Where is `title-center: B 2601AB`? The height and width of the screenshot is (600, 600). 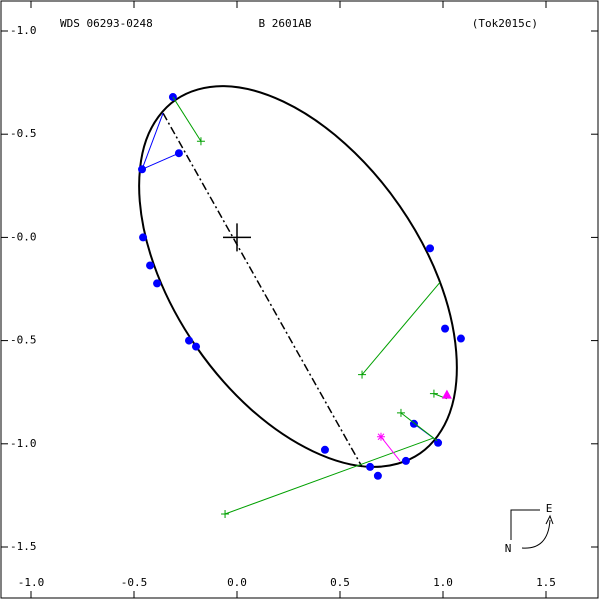 title-center: B 2601AB is located at coordinates (285, 23).